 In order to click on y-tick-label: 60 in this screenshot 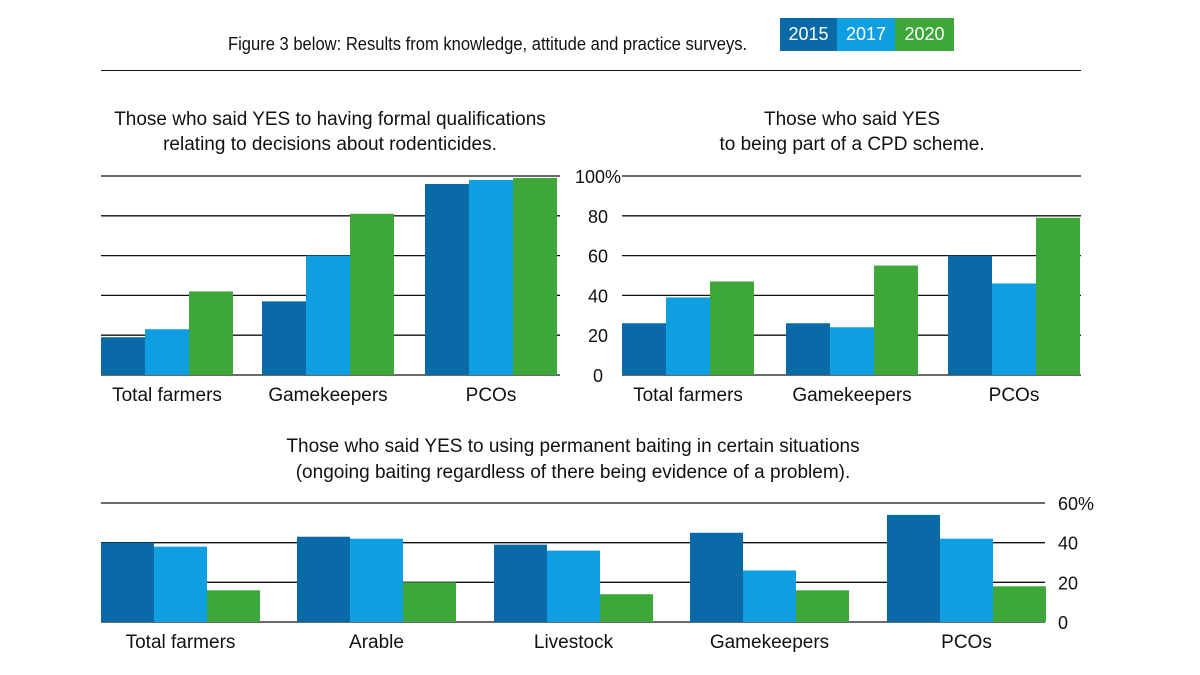, I will do `click(598, 257)`.